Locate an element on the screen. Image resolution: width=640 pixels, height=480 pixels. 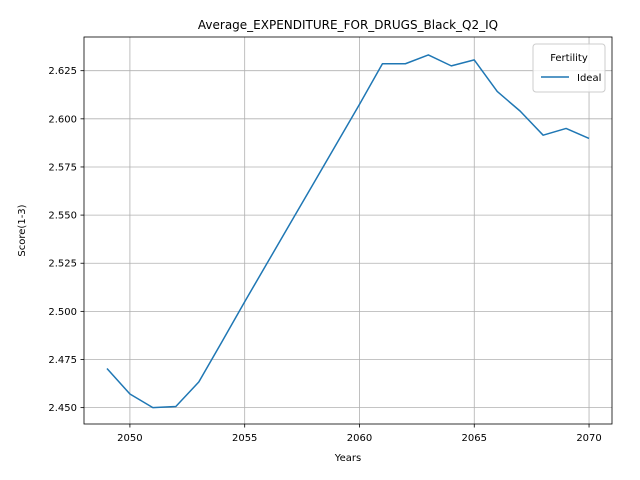
y-tick-label: 2.475 is located at coordinates (62, 360).